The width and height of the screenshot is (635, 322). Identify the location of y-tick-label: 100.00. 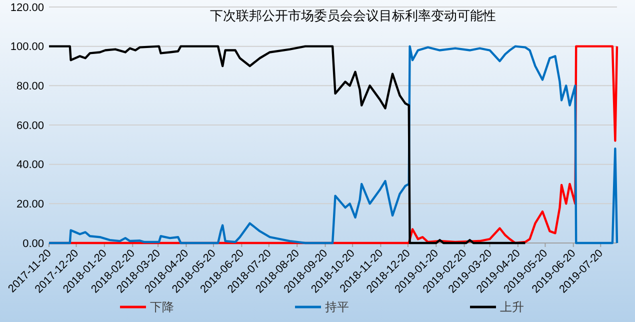
(27, 47).